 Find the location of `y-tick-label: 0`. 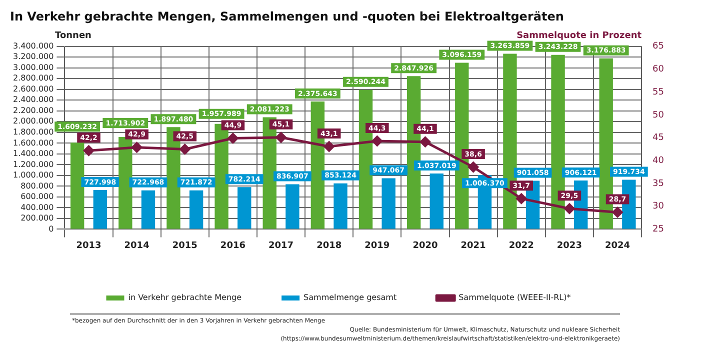

y-tick-label: 0 is located at coordinates (51, 229).